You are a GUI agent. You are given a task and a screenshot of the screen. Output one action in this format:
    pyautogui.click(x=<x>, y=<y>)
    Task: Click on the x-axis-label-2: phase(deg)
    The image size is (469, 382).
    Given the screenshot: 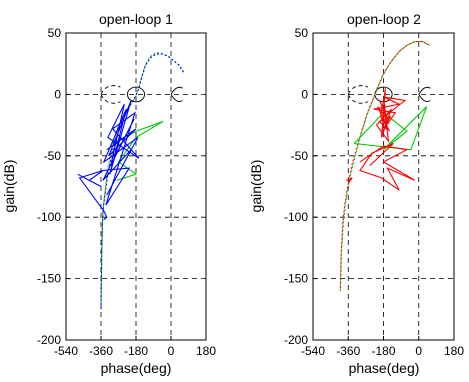 What is the action you would take?
    pyautogui.click(x=384, y=368)
    